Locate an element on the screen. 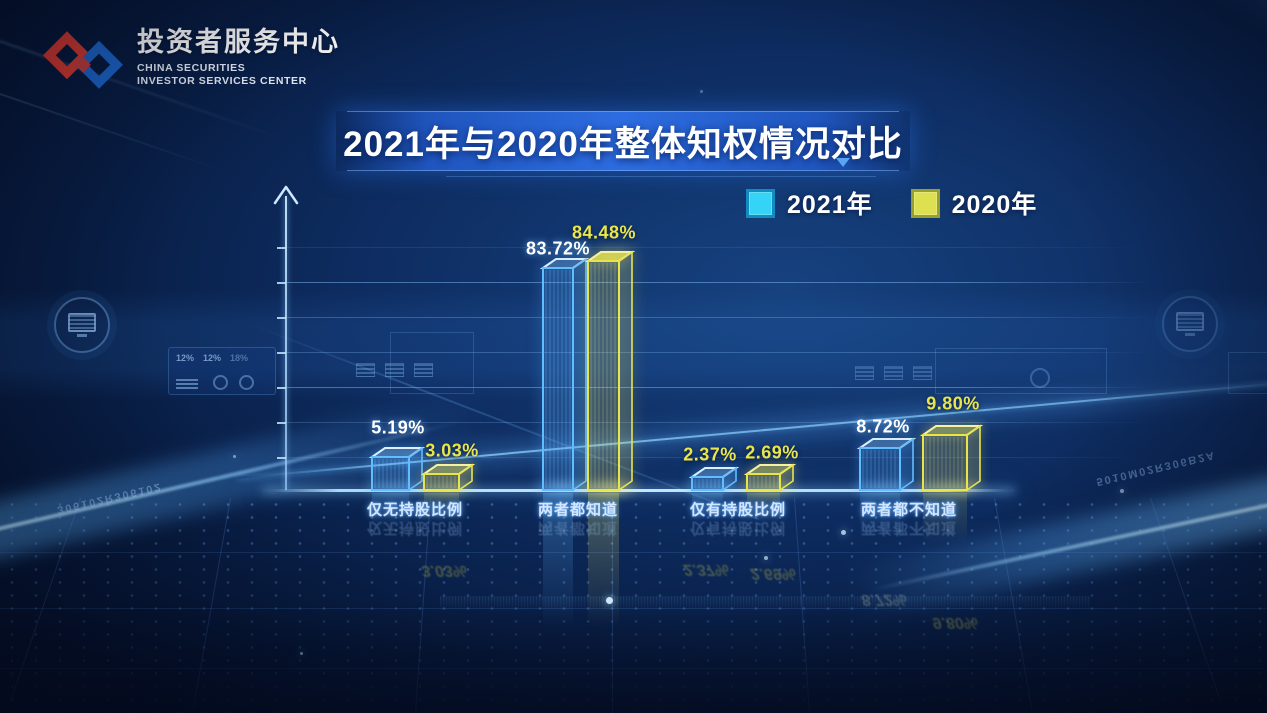 The height and width of the screenshot is (713, 1267). serial-text-right: 5010M02R306B2A is located at coordinates (1156, 468).